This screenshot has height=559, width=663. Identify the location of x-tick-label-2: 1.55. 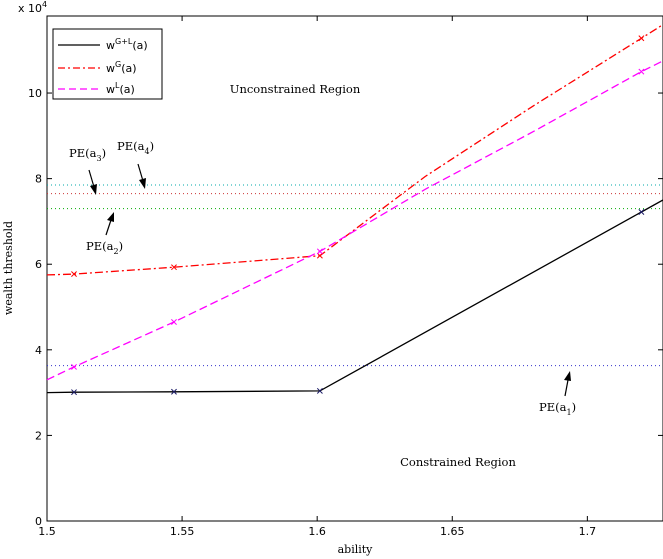
(182, 531).